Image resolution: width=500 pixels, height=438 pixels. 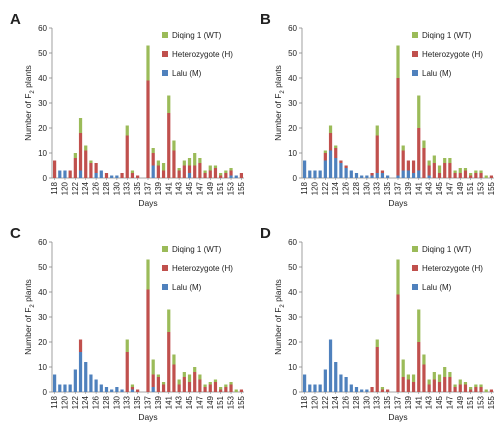 I want to click on x-tick-label: 155, so click(x=241, y=402).